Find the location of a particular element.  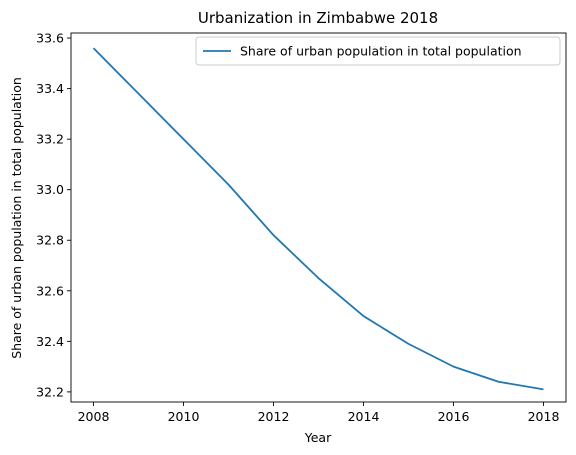

y-tick-label: 32.2 is located at coordinates (50, 391).